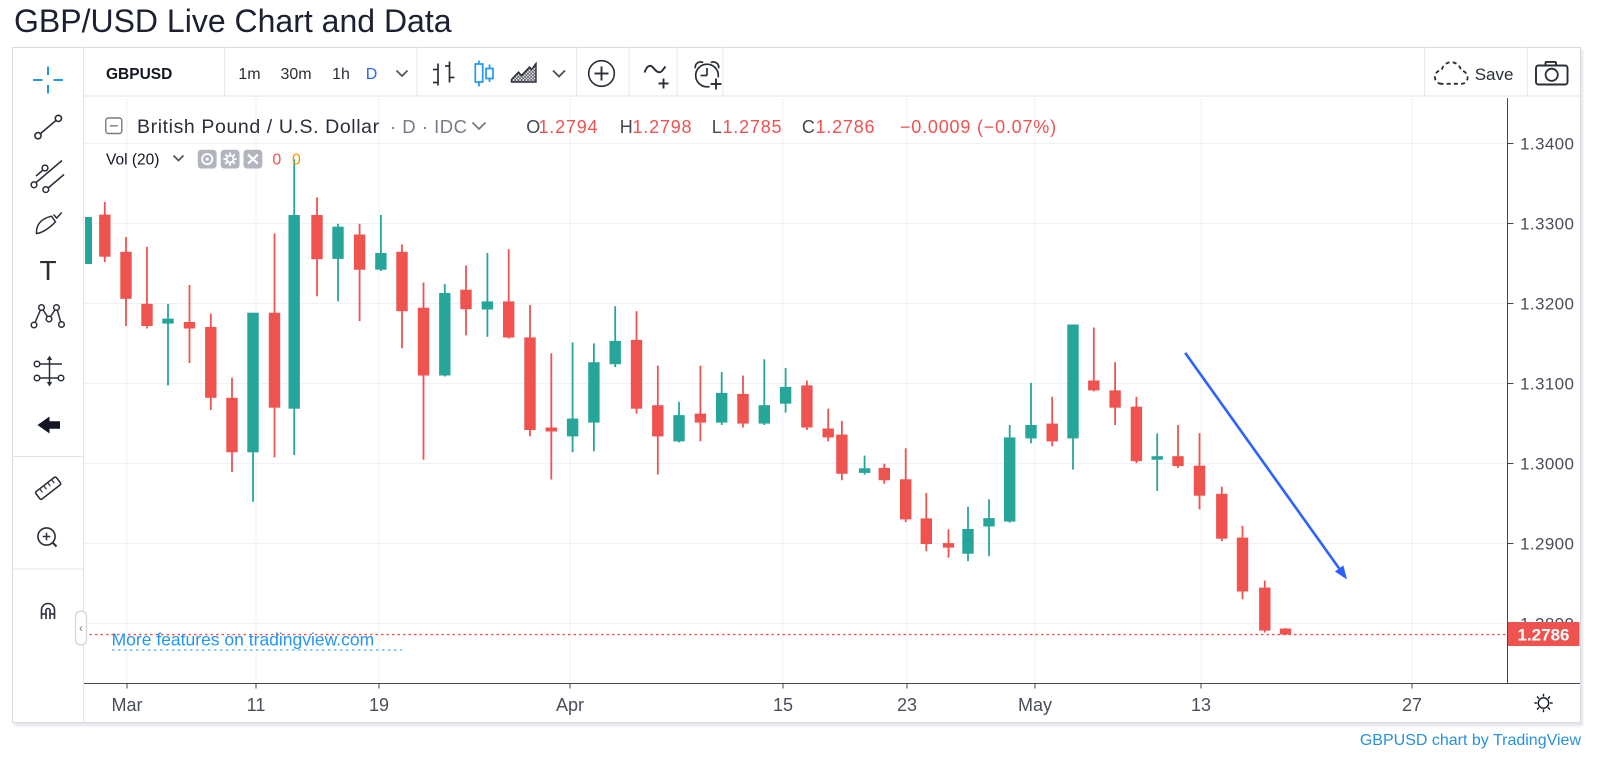 The image size is (1600, 768). Describe the element at coordinates (907, 705) in the screenshot. I see `svg-text: 23` at that location.